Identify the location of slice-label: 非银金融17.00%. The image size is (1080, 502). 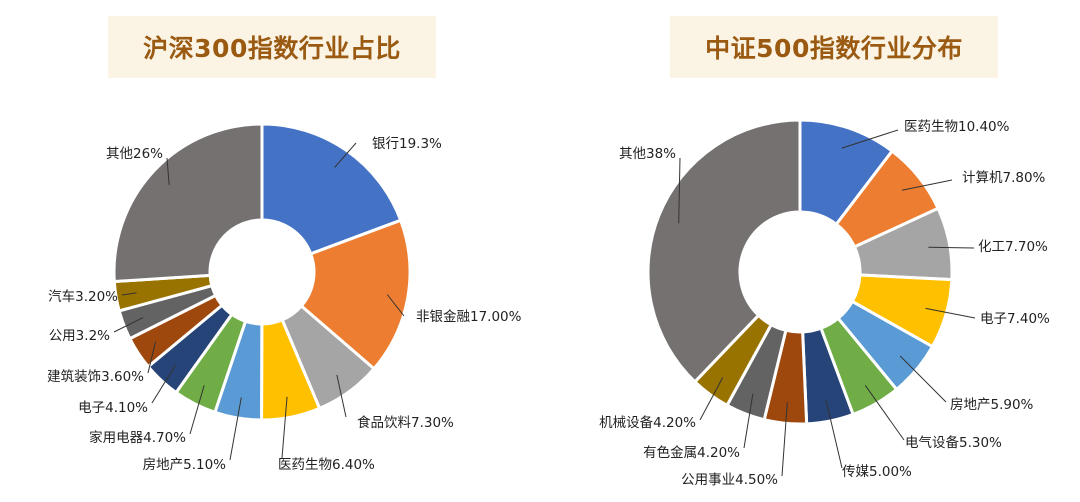
(469, 317).